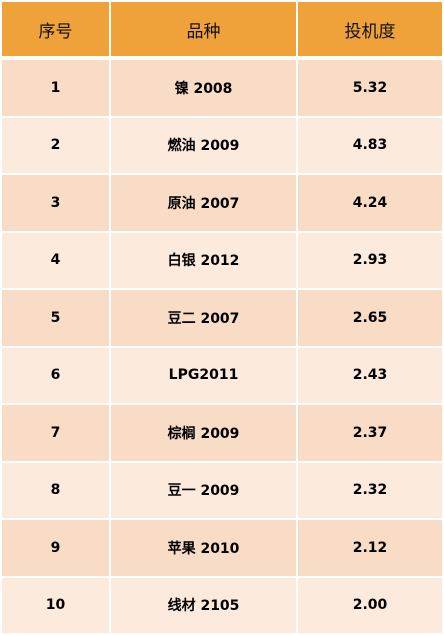 The height and width of the screenshot is (635, 444). What do you see at coordinates (204, 375) in the screenshot?
I see `row-variety: LPG2011` at bounding box center [204, 375].